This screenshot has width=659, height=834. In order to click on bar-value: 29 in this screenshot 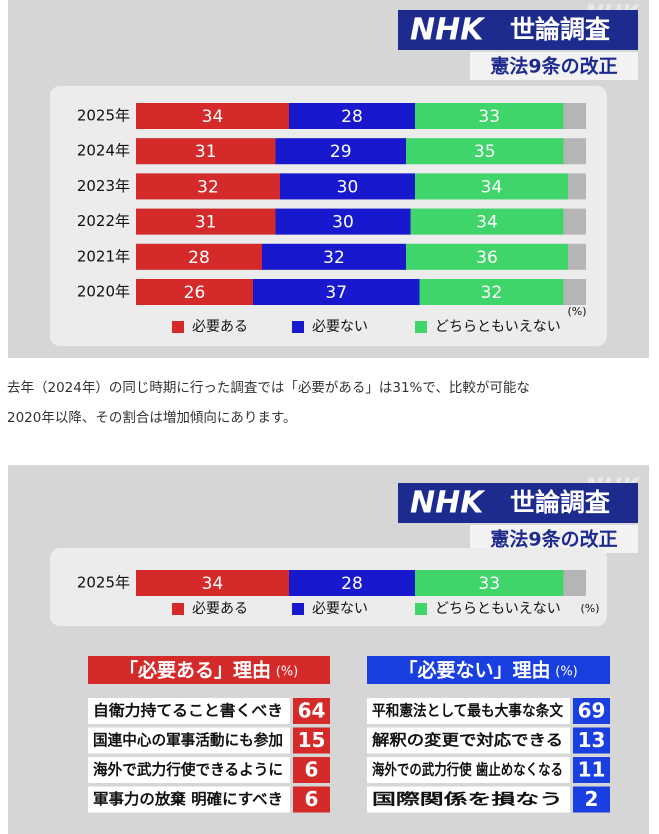, I will do `click(341, 152)`.